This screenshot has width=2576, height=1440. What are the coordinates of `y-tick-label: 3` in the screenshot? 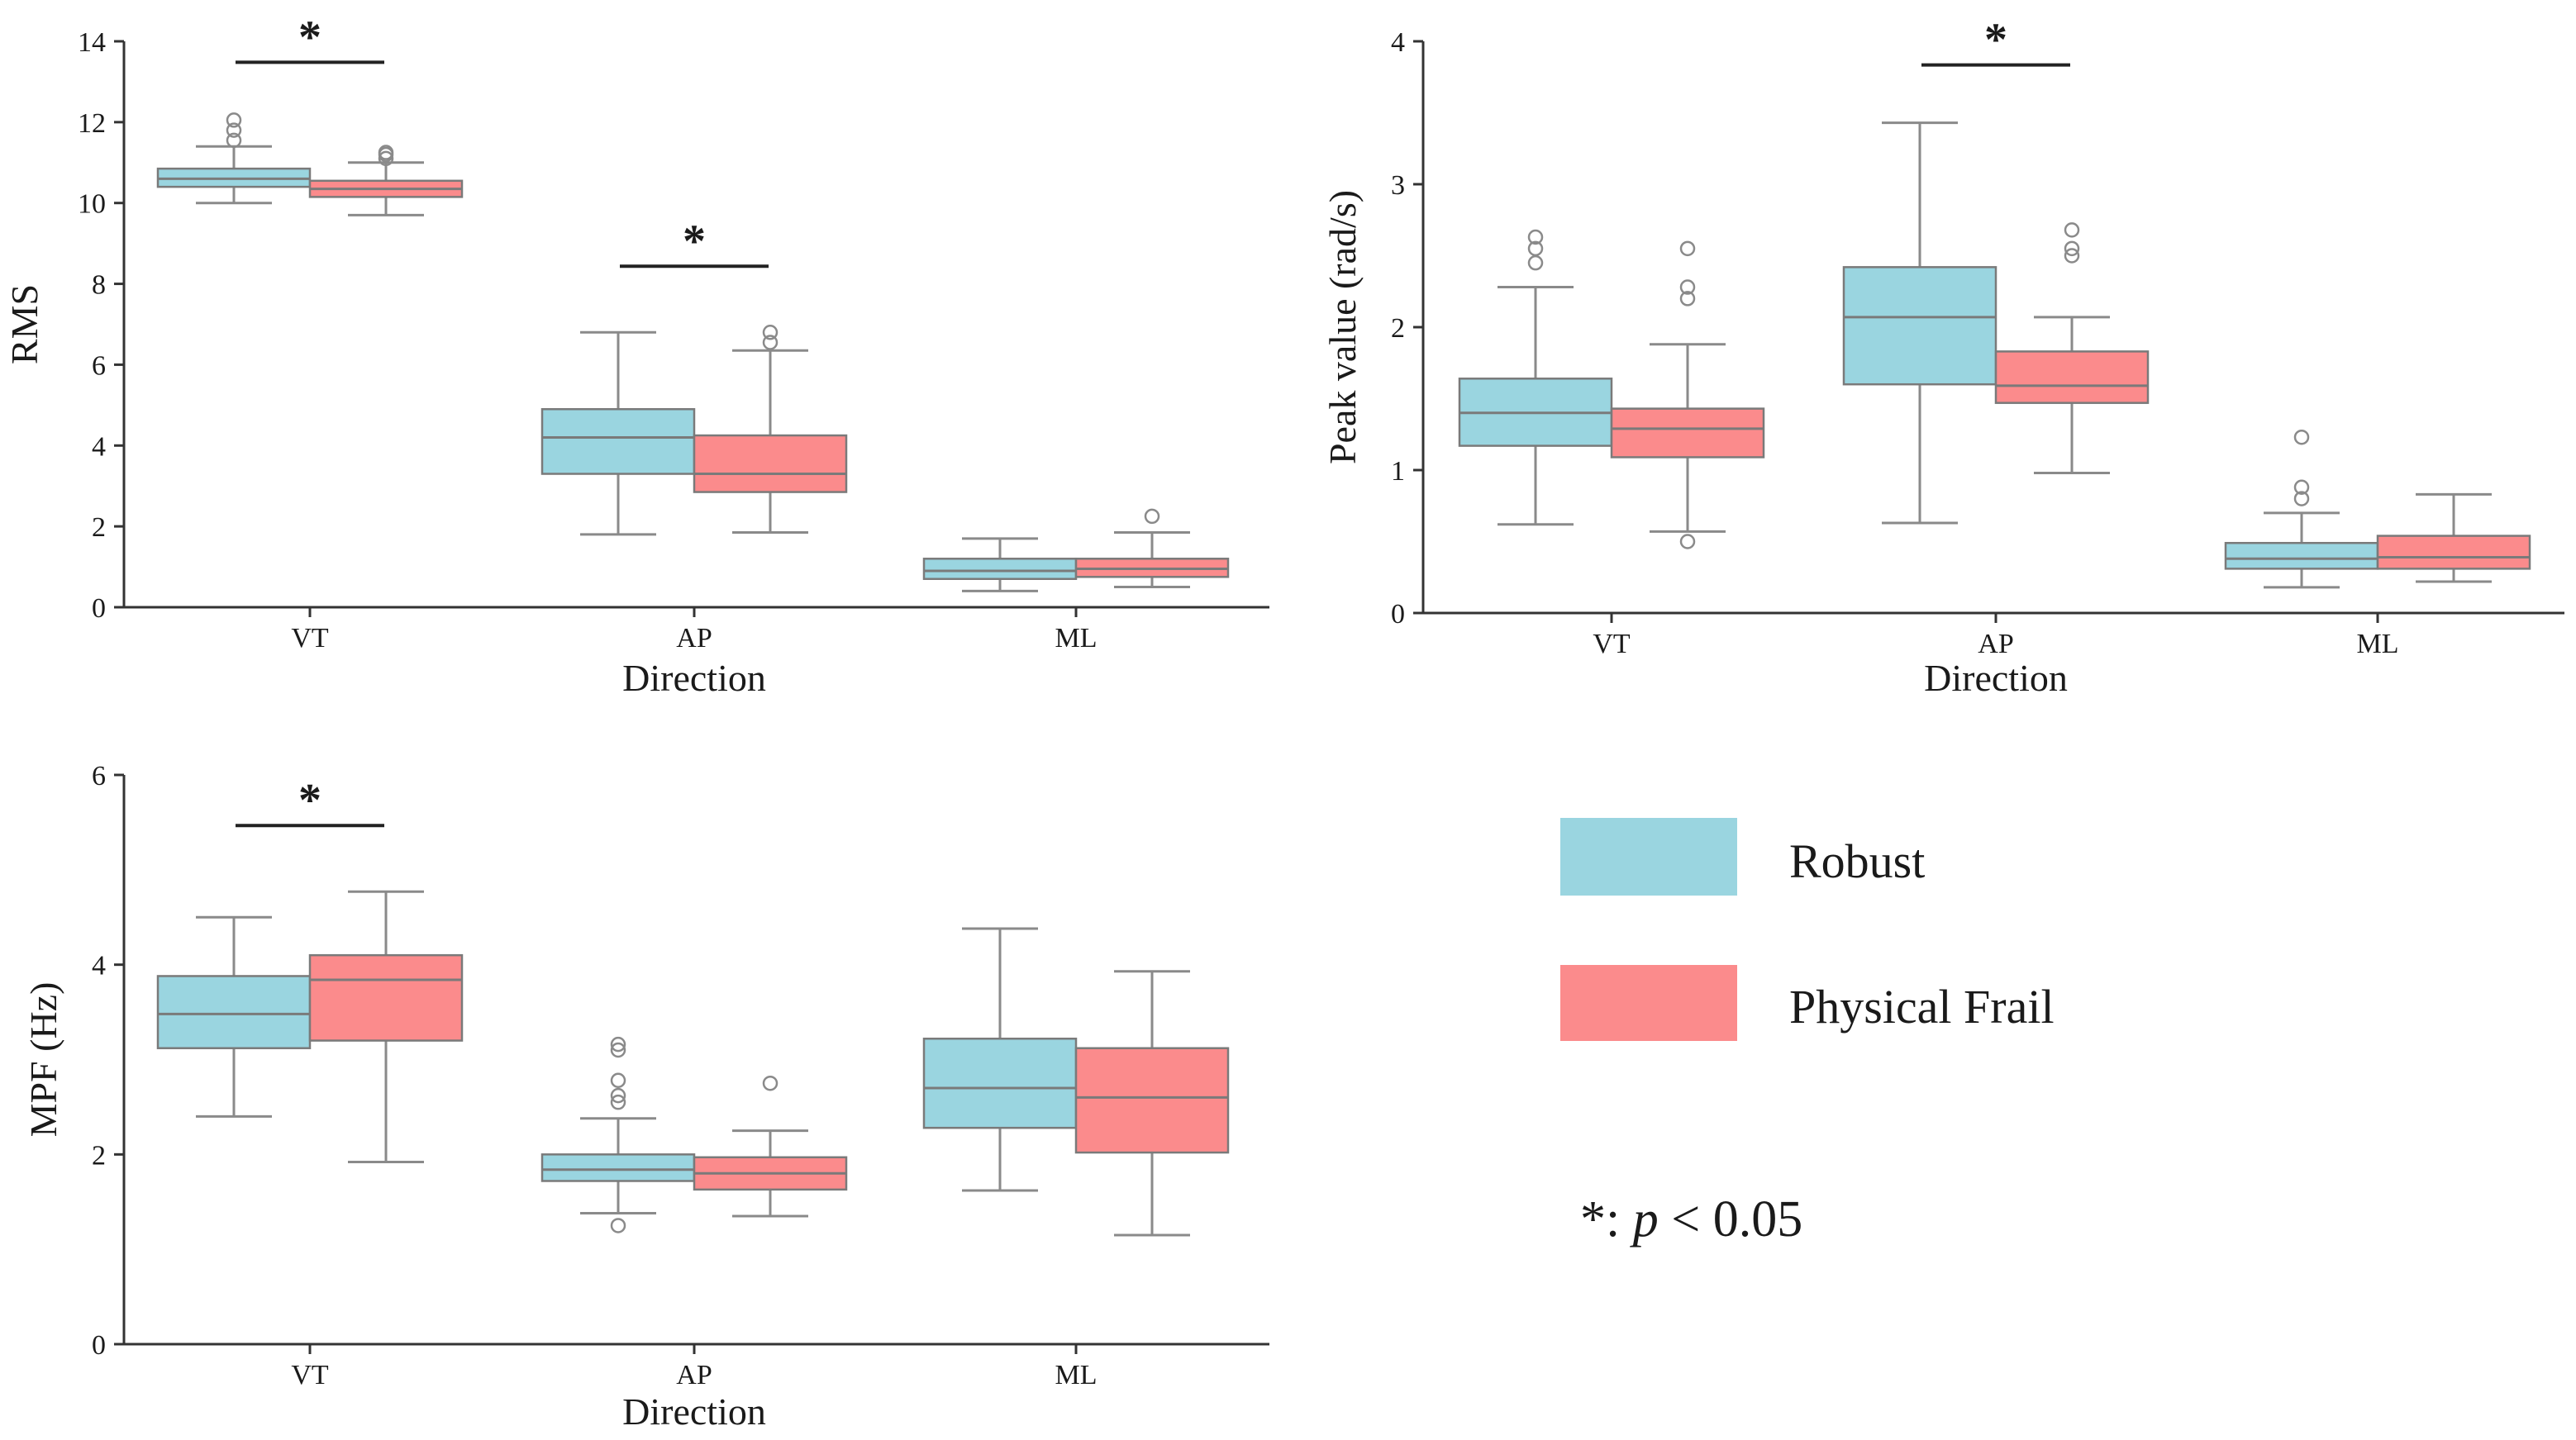 It's located at (1398, 185).